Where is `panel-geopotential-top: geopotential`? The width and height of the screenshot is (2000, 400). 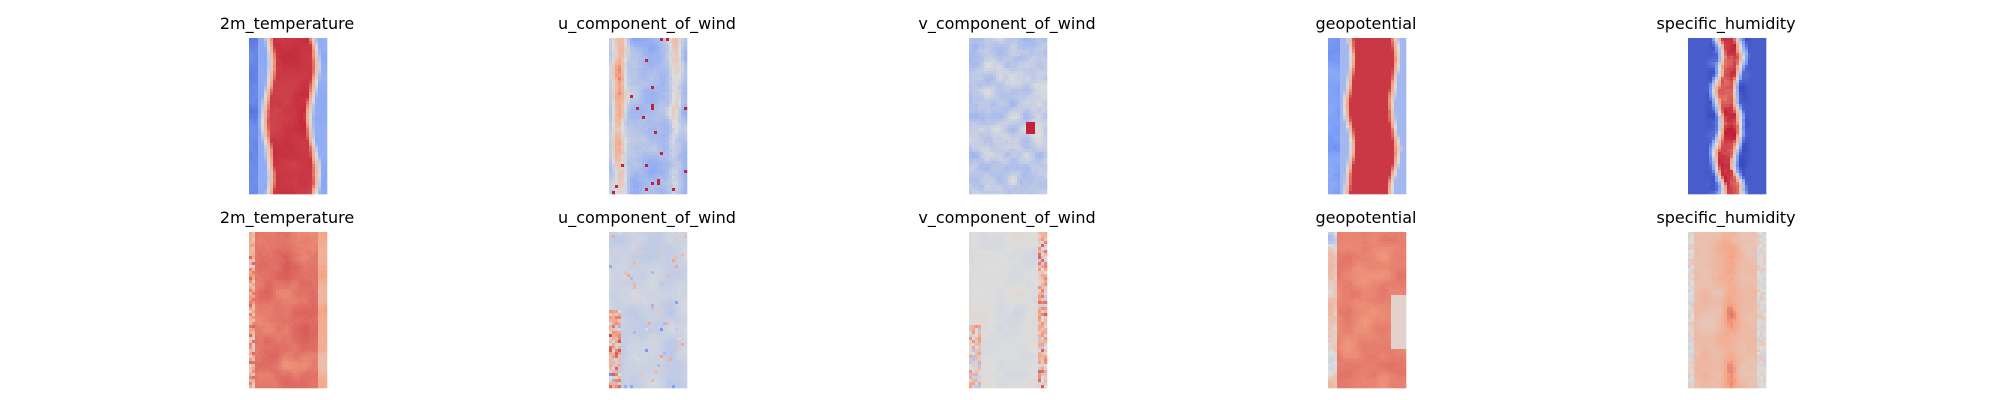 panel-geopotential-top: geopotential is located at coordinates (1366, 104).